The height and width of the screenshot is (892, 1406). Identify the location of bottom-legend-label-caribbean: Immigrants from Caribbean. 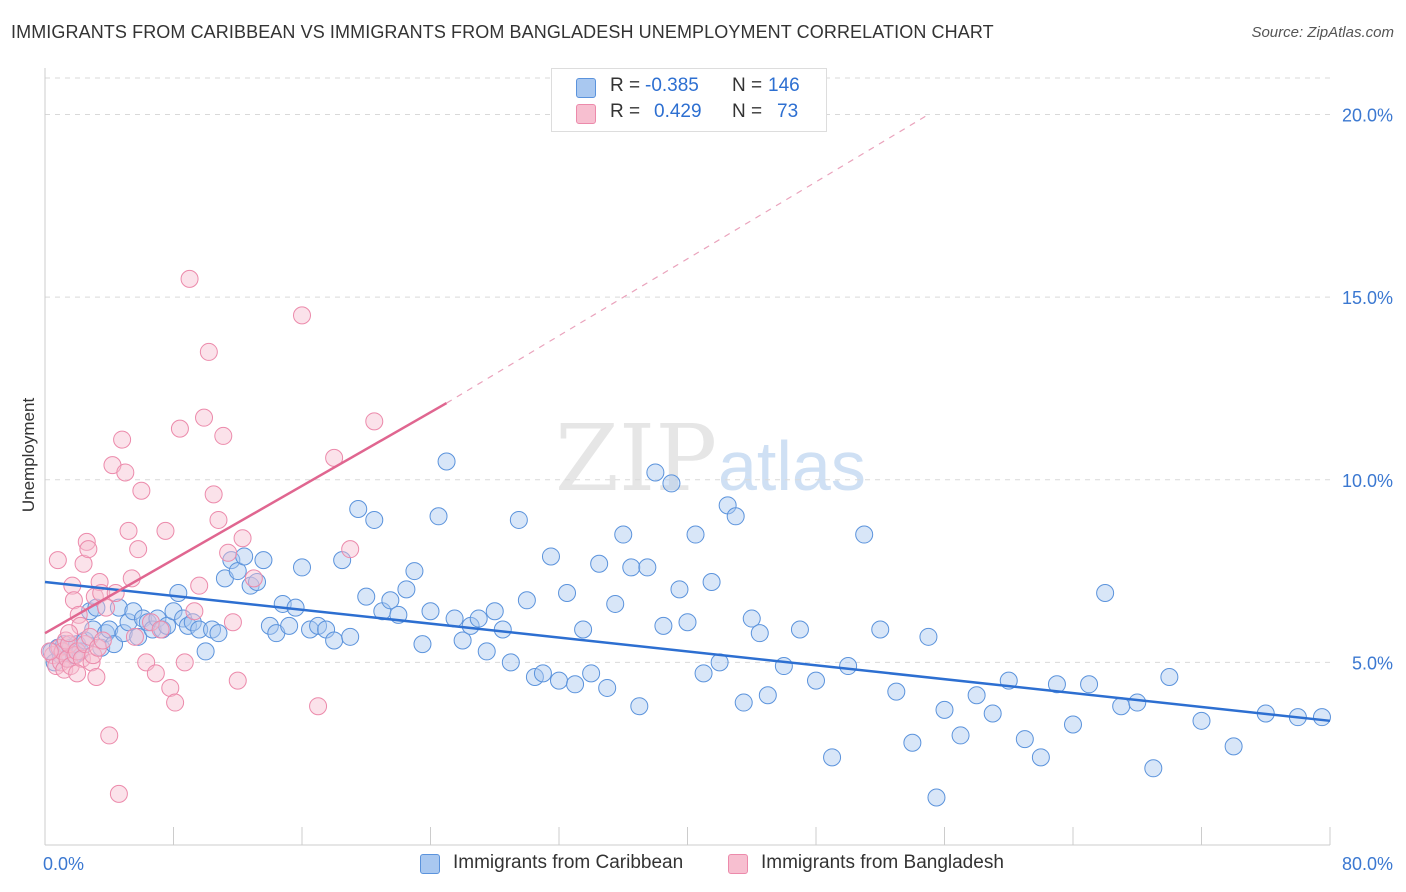
(568, 862).